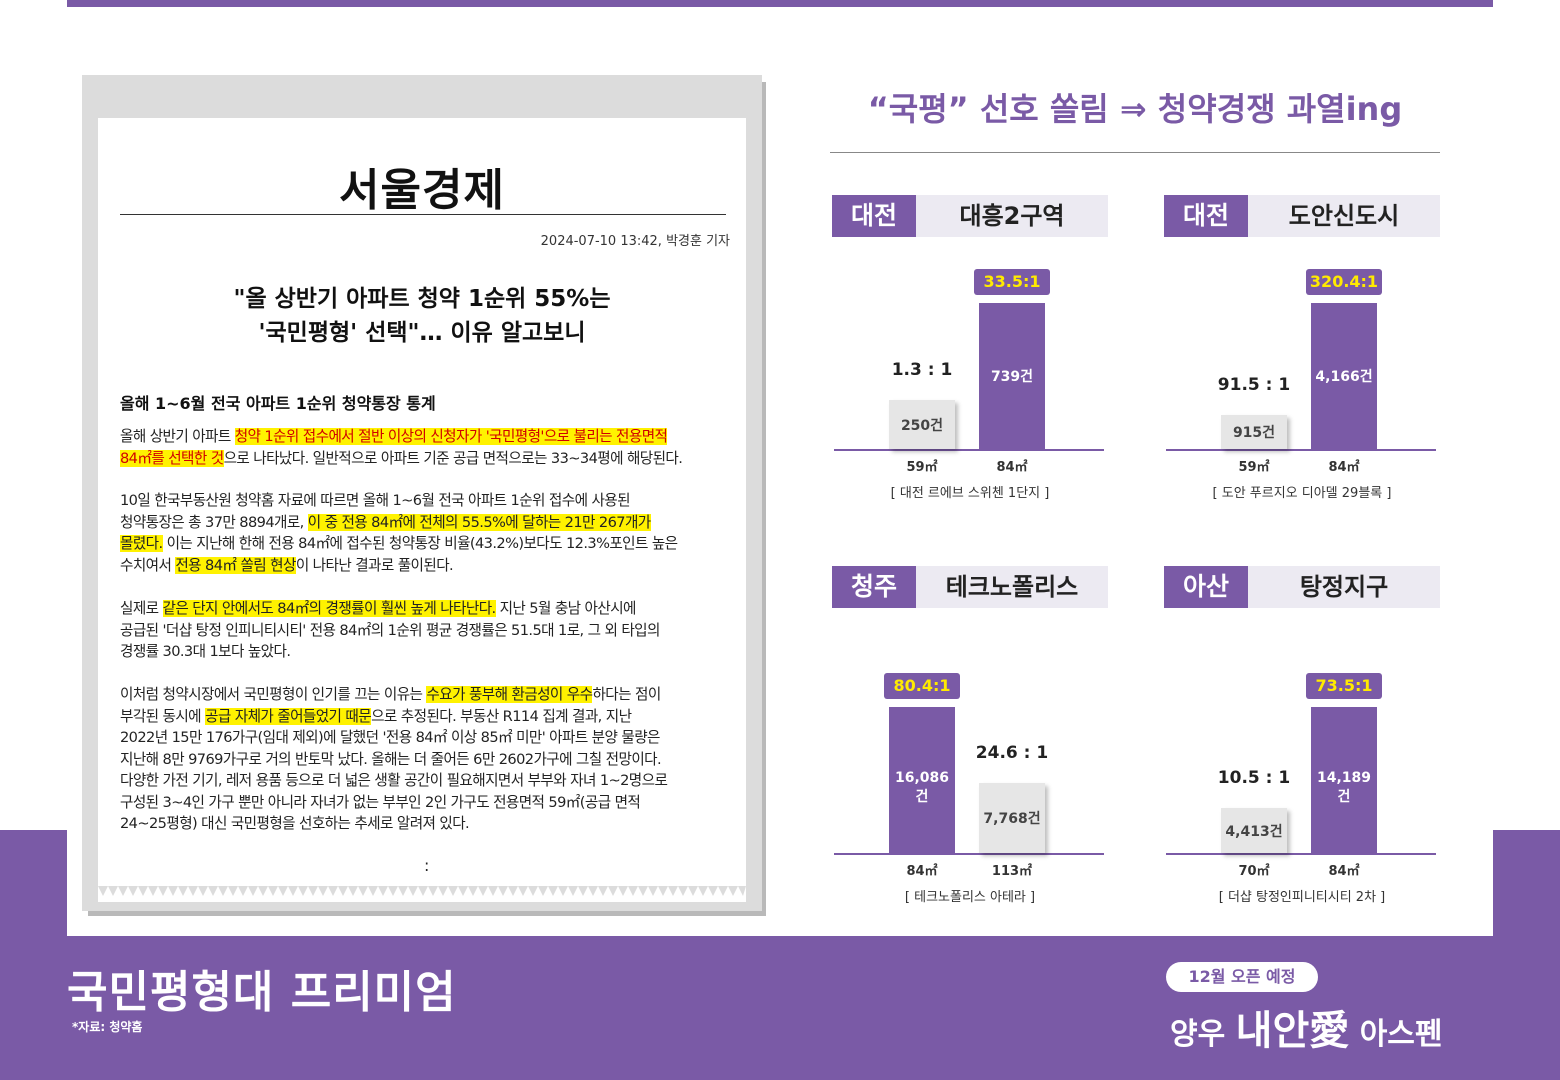 The width and height of the screenshot is (1560, 1080). What do you see at coordinates (288, 716) in the screenshot?
I see `p4-highlight-2: 공급 자체가 줄어들었기 때문` at bounding box center [288, 716].